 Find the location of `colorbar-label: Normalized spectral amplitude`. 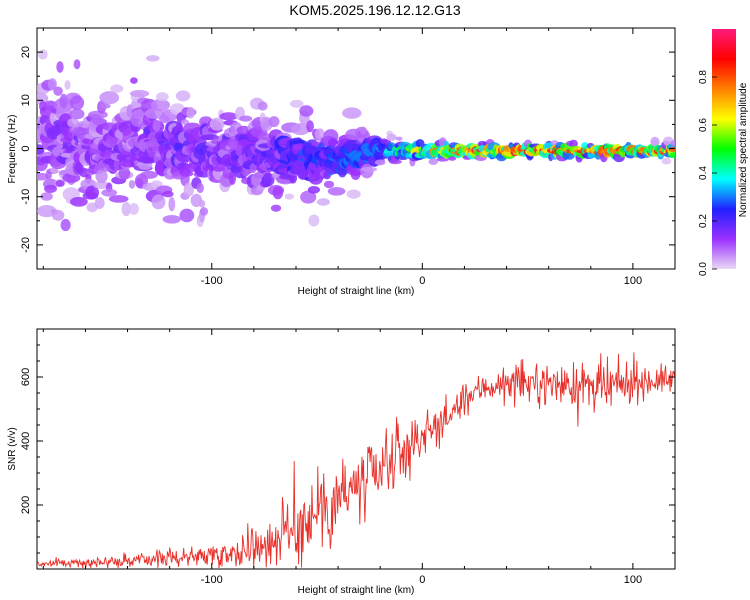

colorbar-label: Normalized spectral amplitude is located at coordinates (743, 149).